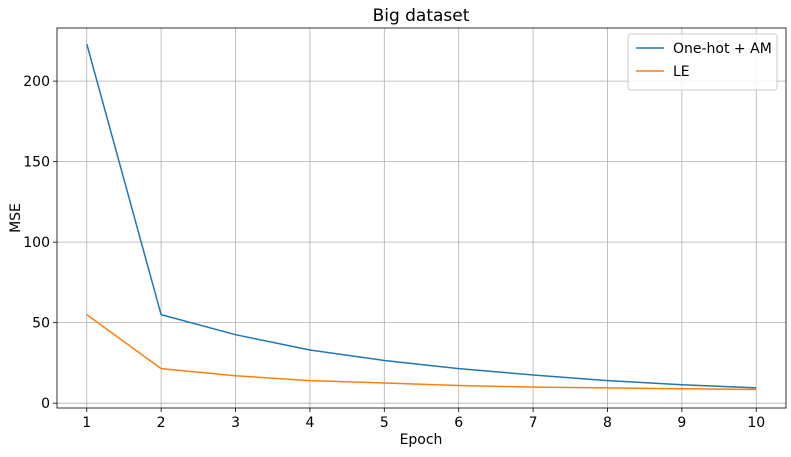 The height and width of the screenshot is (457, 791). I want to click on x-tick-label: 9, so click(681, 423).